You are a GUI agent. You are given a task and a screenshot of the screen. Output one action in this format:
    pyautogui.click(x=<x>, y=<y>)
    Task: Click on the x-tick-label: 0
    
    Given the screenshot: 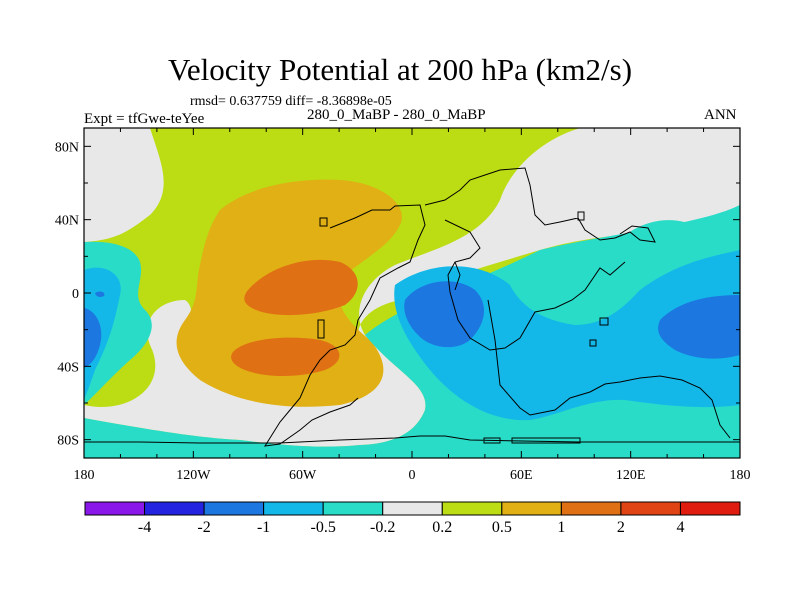 What is the action you would take?
    pyautogui.click(x=412, y=475)
    